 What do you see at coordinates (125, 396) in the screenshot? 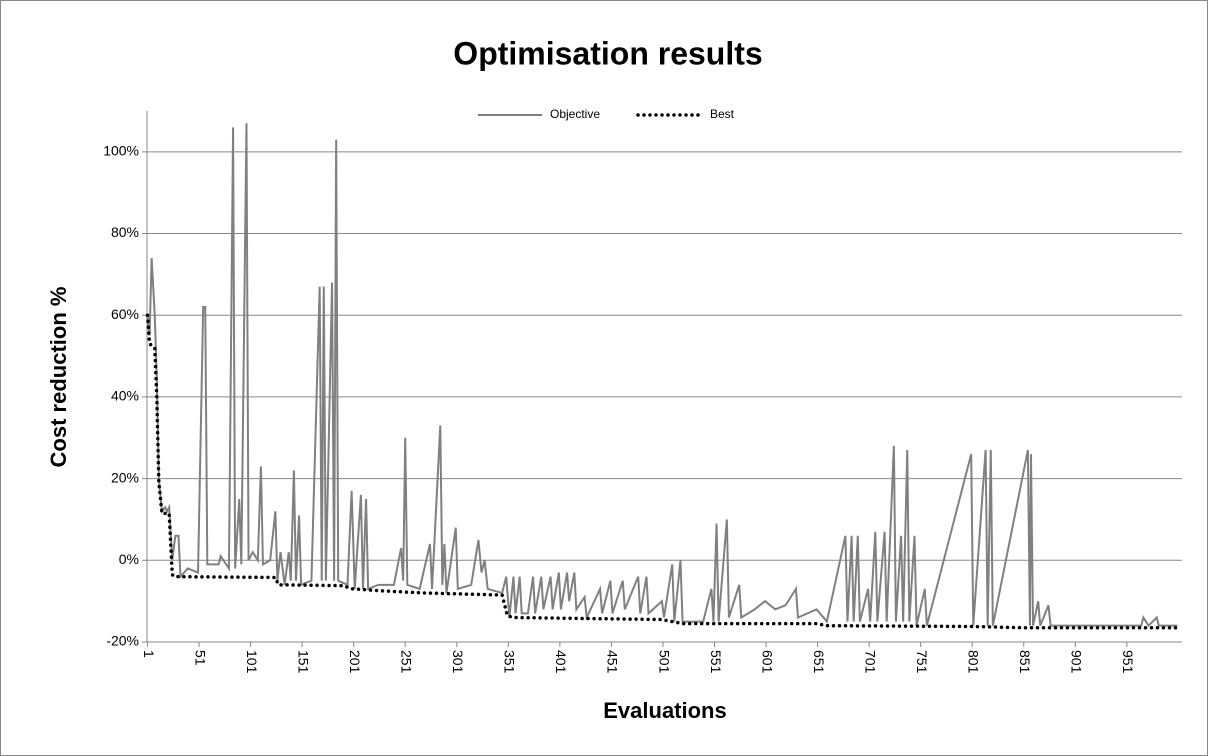
I see `y-tick-label: 40%` at bounding box center [125, 396].